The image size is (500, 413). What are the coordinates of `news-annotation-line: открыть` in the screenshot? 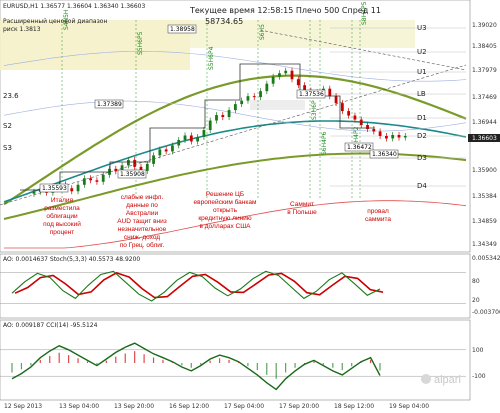 It's located at (225, 210).